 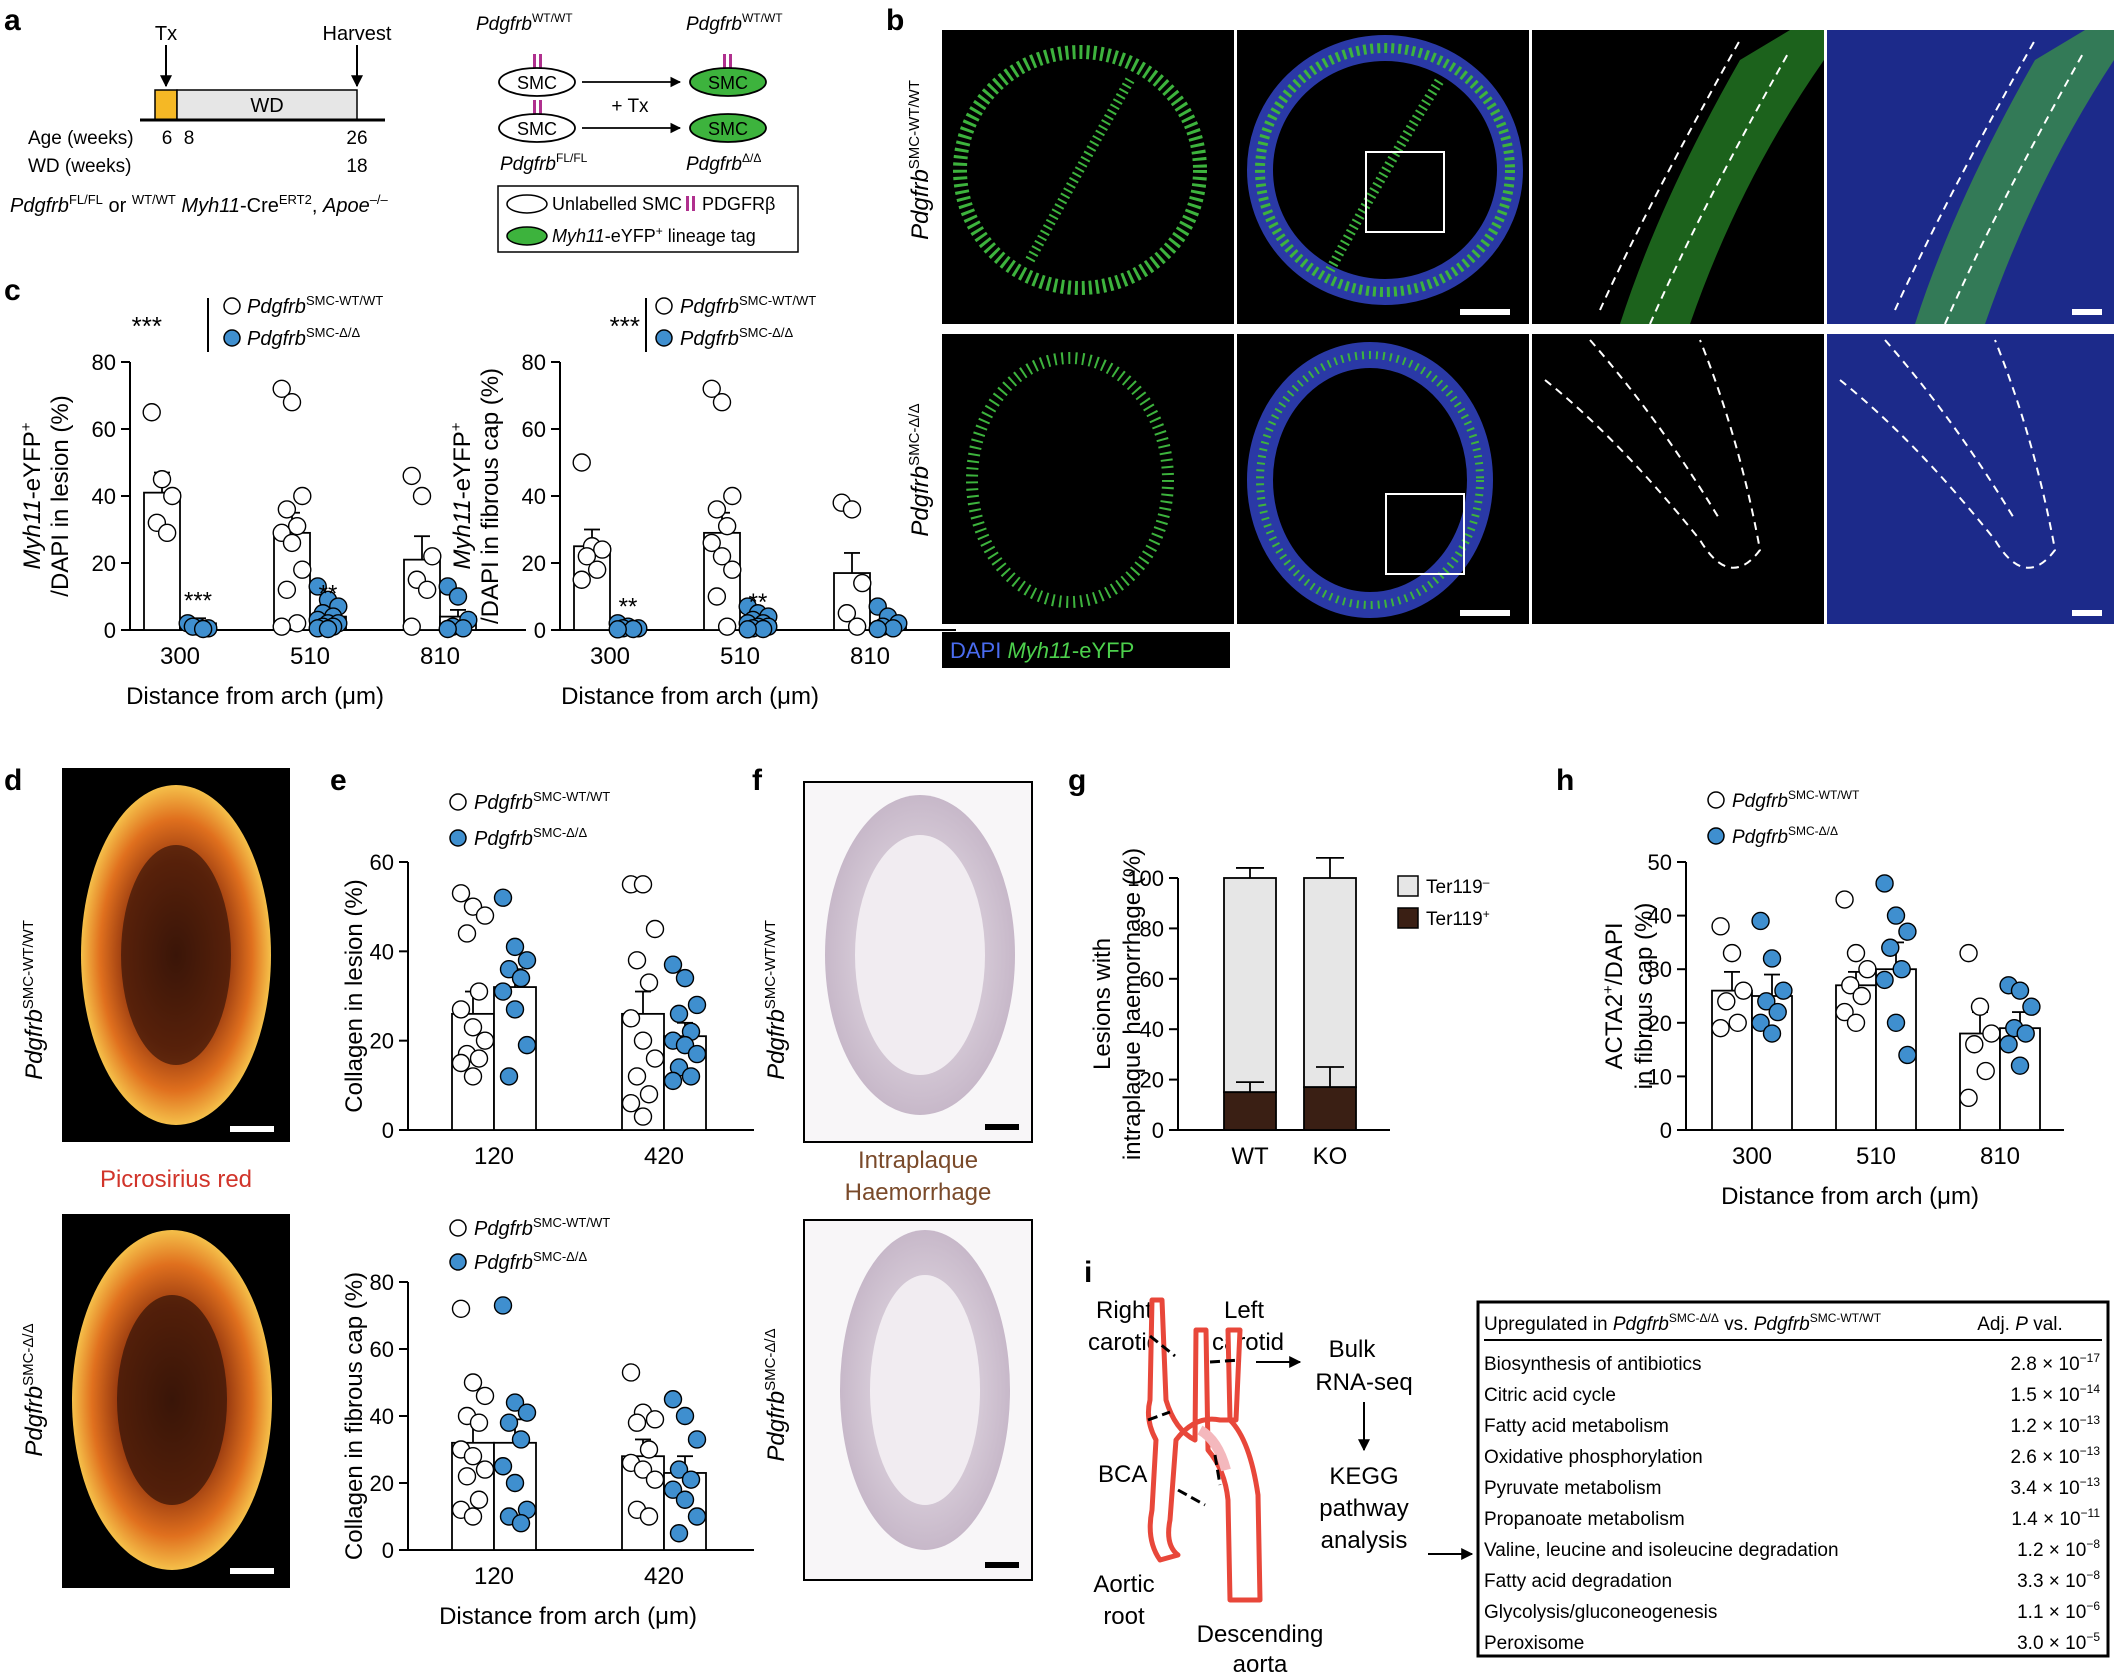 I want to click on wd-block, so click(x=267, y=105).